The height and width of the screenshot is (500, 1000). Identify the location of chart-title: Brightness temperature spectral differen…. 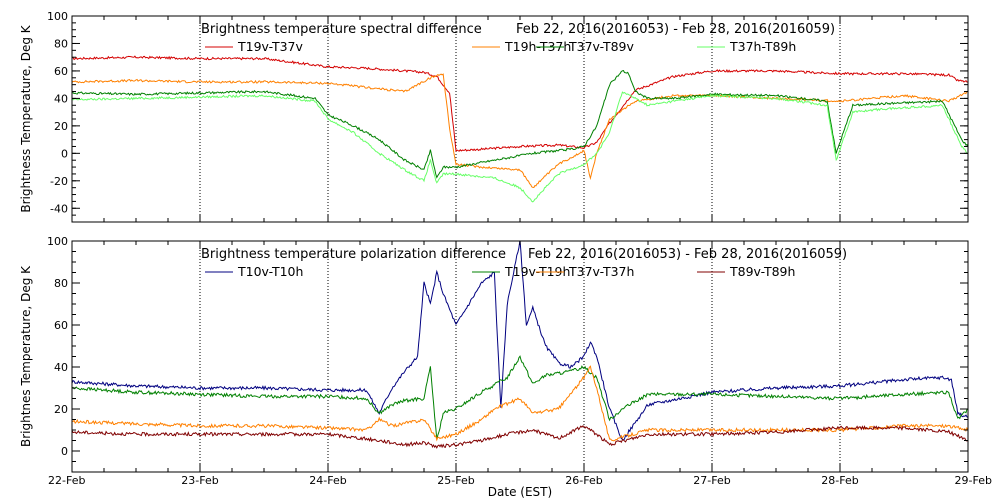
(341, 29).